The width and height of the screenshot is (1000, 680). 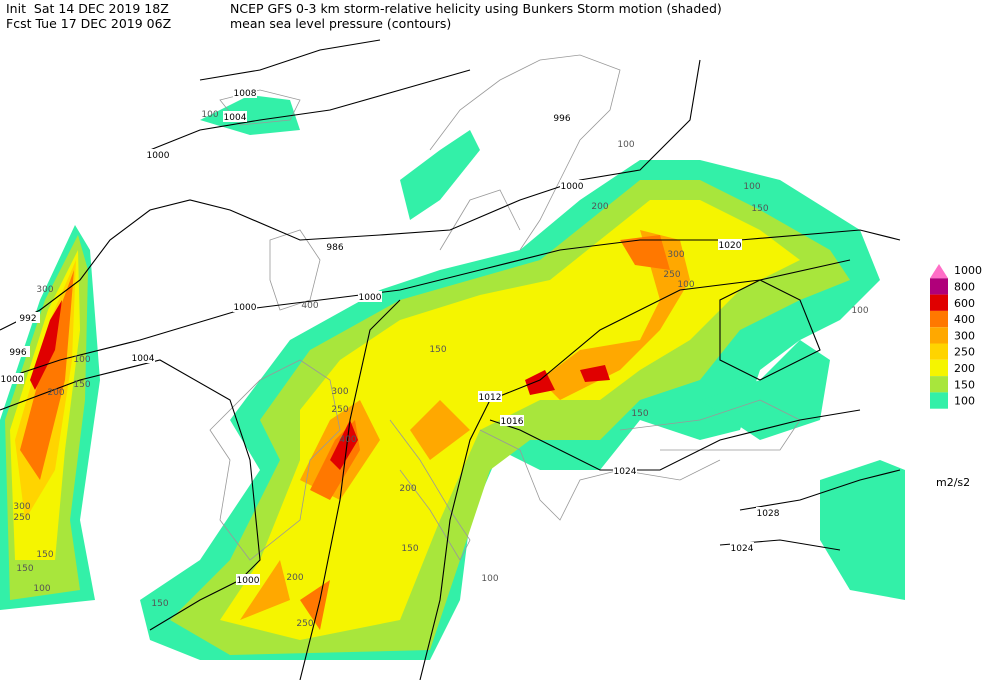 What do you see at coordinates (964, 286) in the screenshot?
I see `legend-label: 800` at bounding box center [964, 286].